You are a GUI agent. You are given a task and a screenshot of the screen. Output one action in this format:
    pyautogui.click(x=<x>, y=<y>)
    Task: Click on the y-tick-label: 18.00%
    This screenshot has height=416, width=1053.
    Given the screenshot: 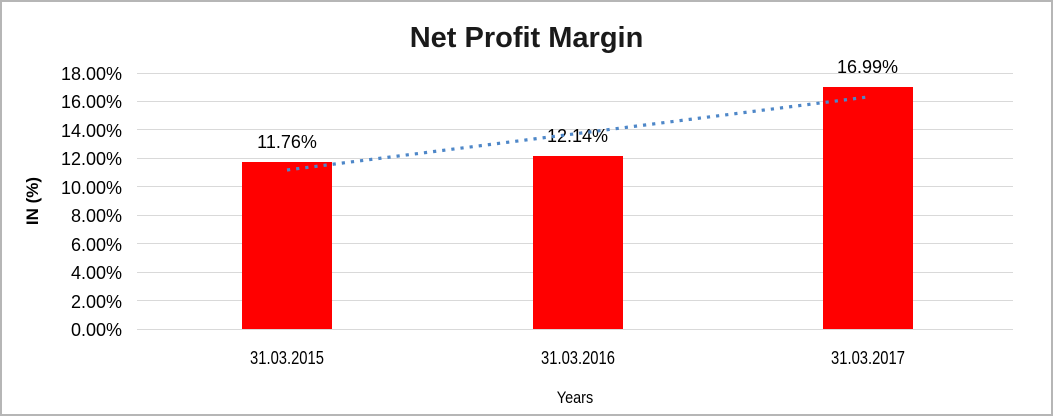 What is the action you would take?
    pyautogui.click(x=91, y=74)
    